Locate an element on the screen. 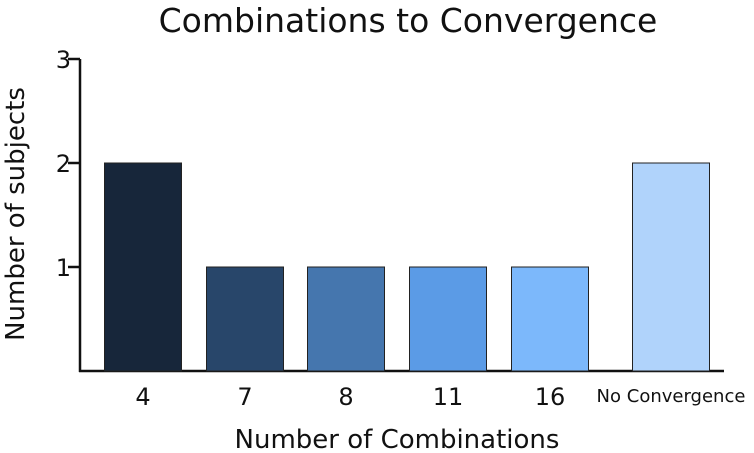 The image size is (754, 453). y-tick-label-2: 2 is located at coordinates (63, 164).